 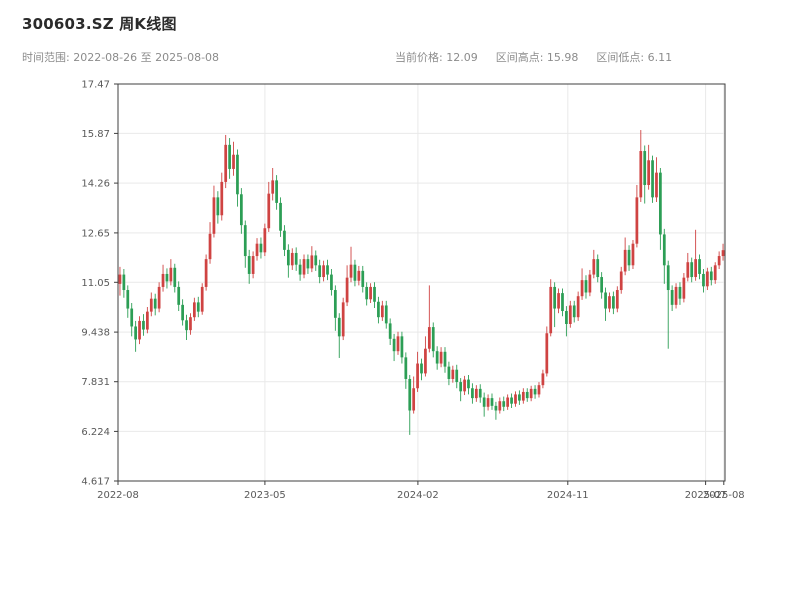 What do you see at coordinates (95, 184) in the screenshot?
I see `y-tick-label: 14.26` at bounding box center [95, 184].